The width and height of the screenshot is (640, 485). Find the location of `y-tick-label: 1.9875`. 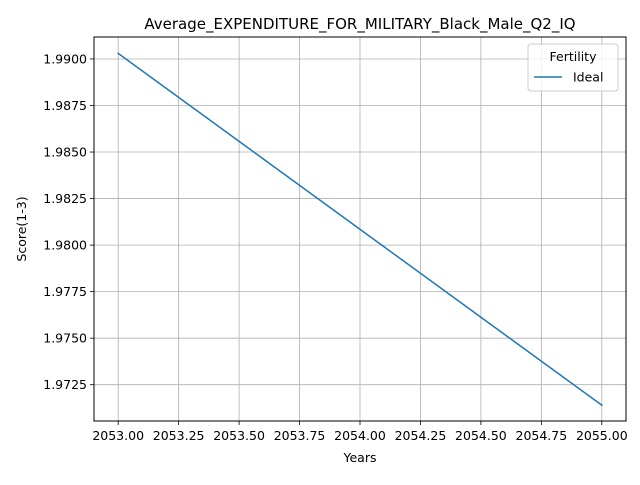

y-tick-label: 1.9875 is located at coordinates (65, 105).